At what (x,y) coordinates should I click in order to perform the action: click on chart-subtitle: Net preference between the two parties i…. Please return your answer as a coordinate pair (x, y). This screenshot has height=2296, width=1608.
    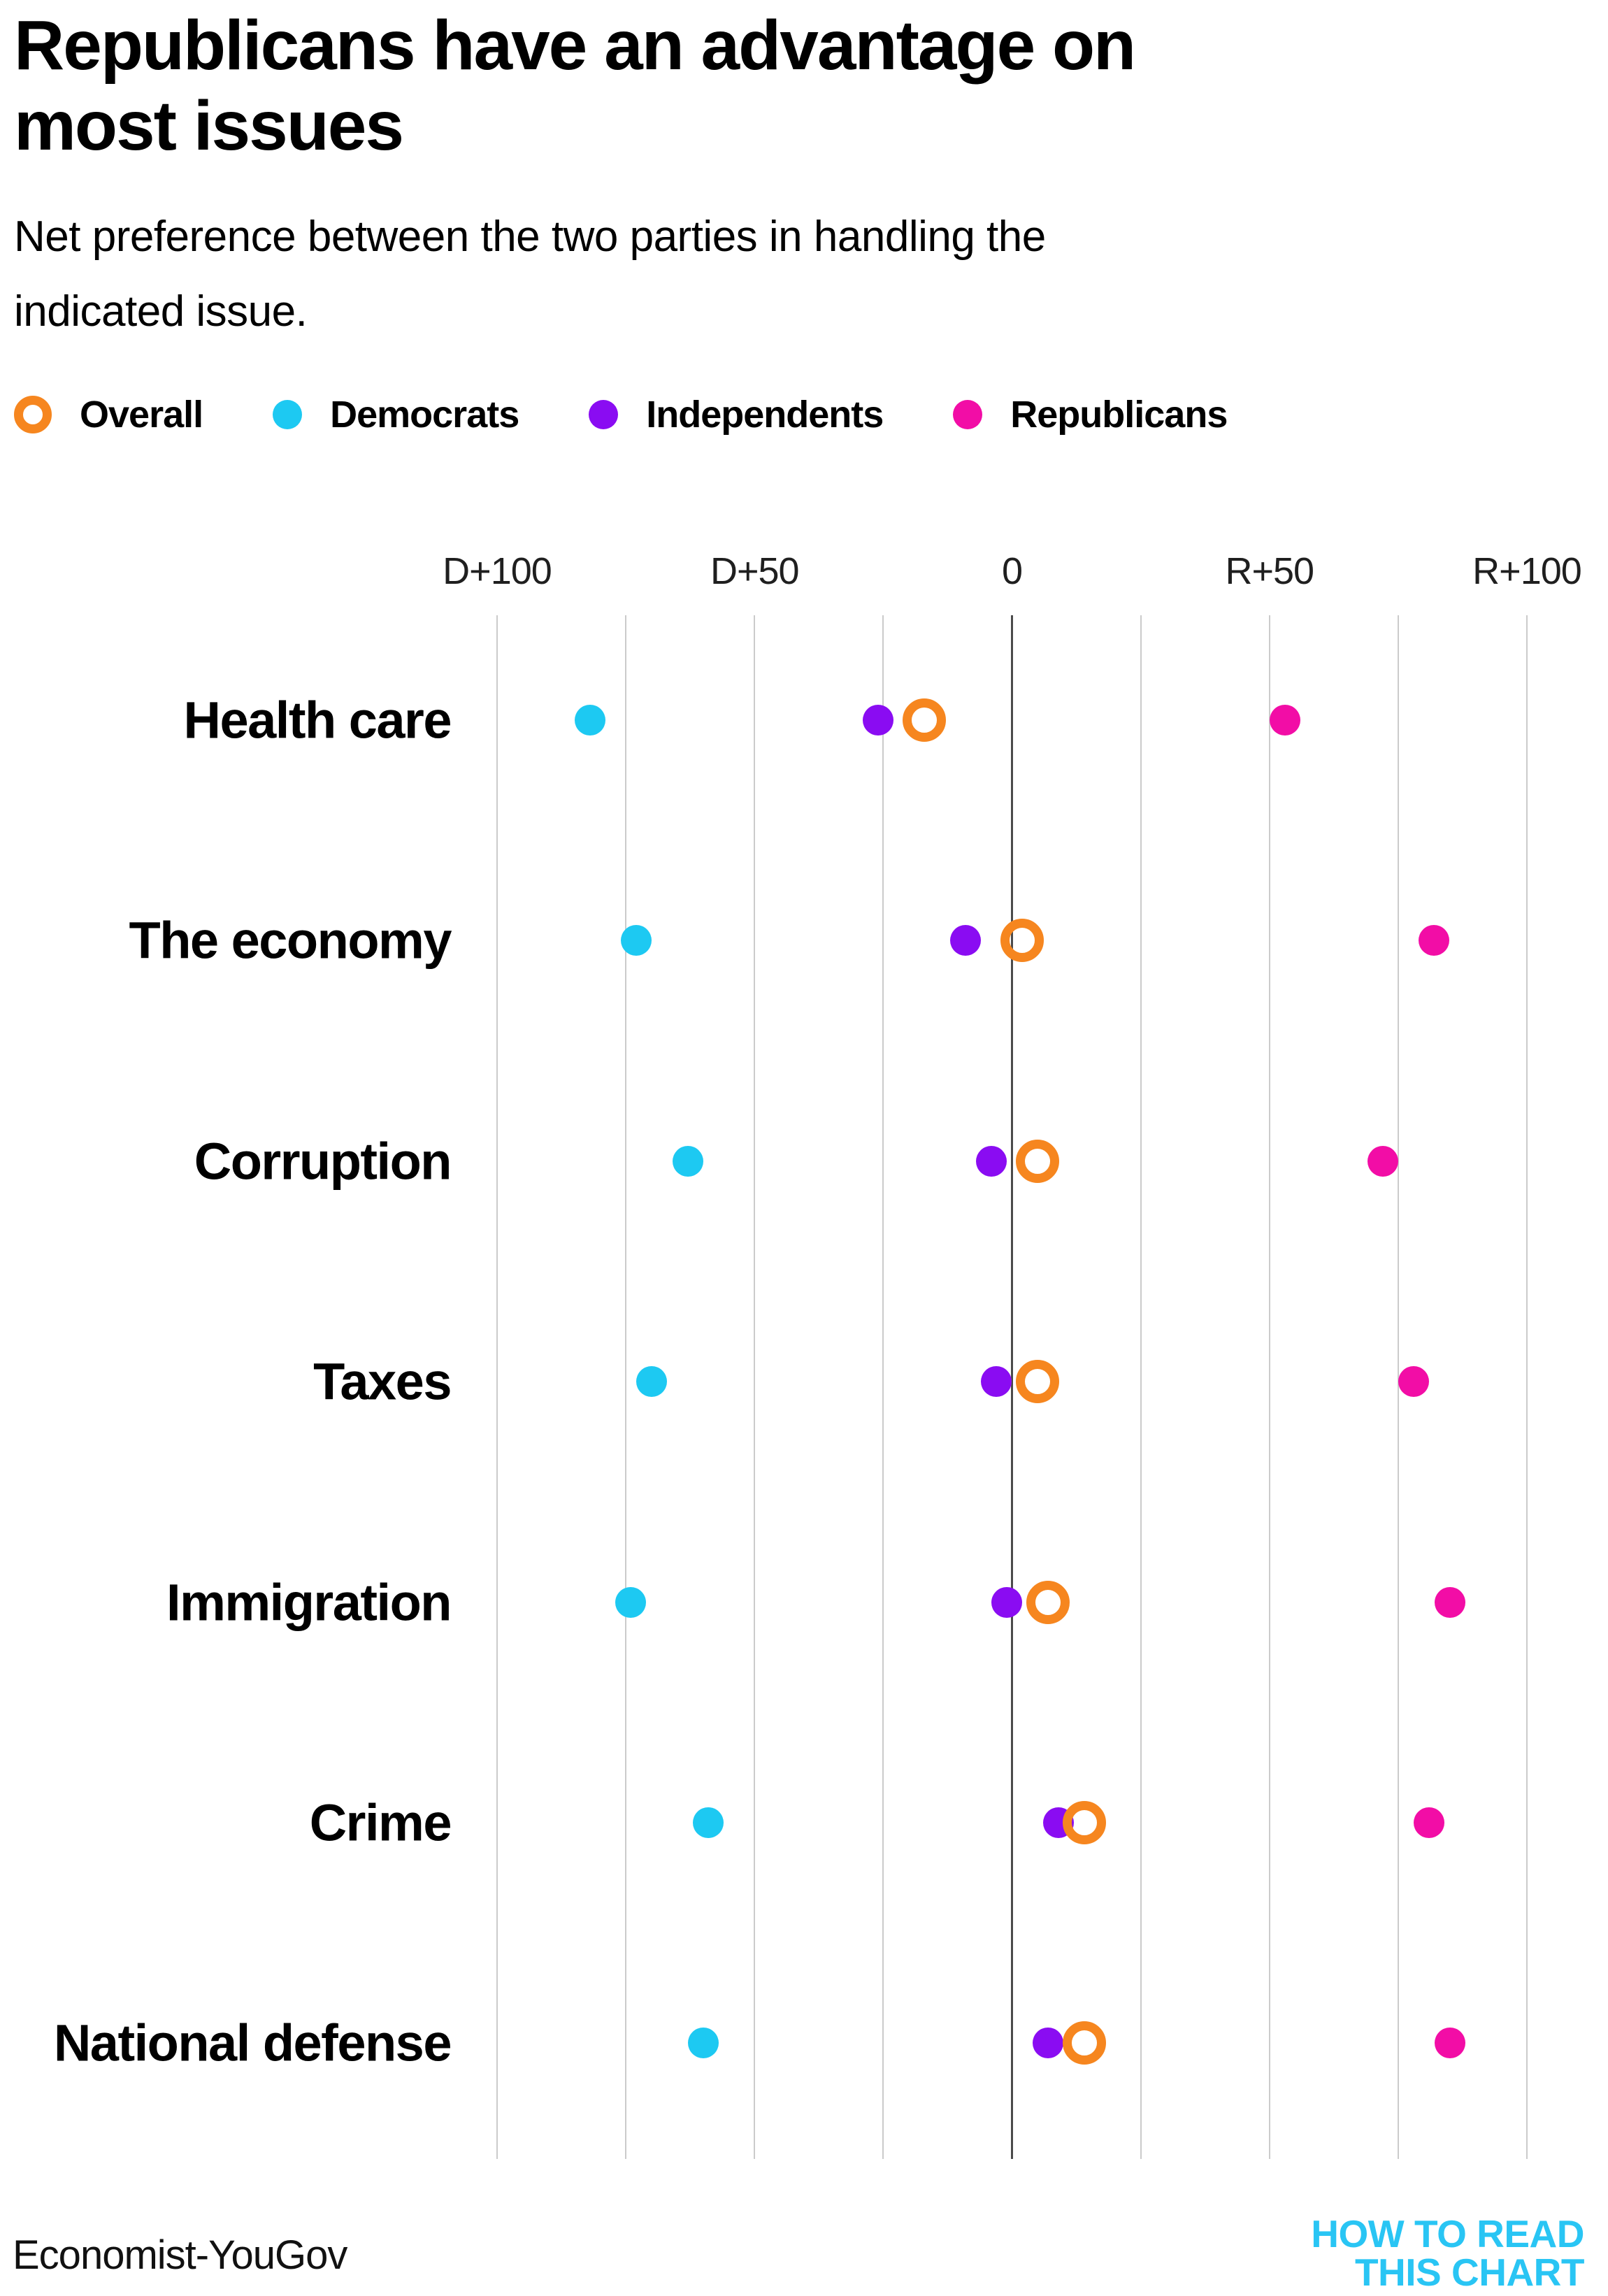
    Looking at the image, I should click on (530, 274).